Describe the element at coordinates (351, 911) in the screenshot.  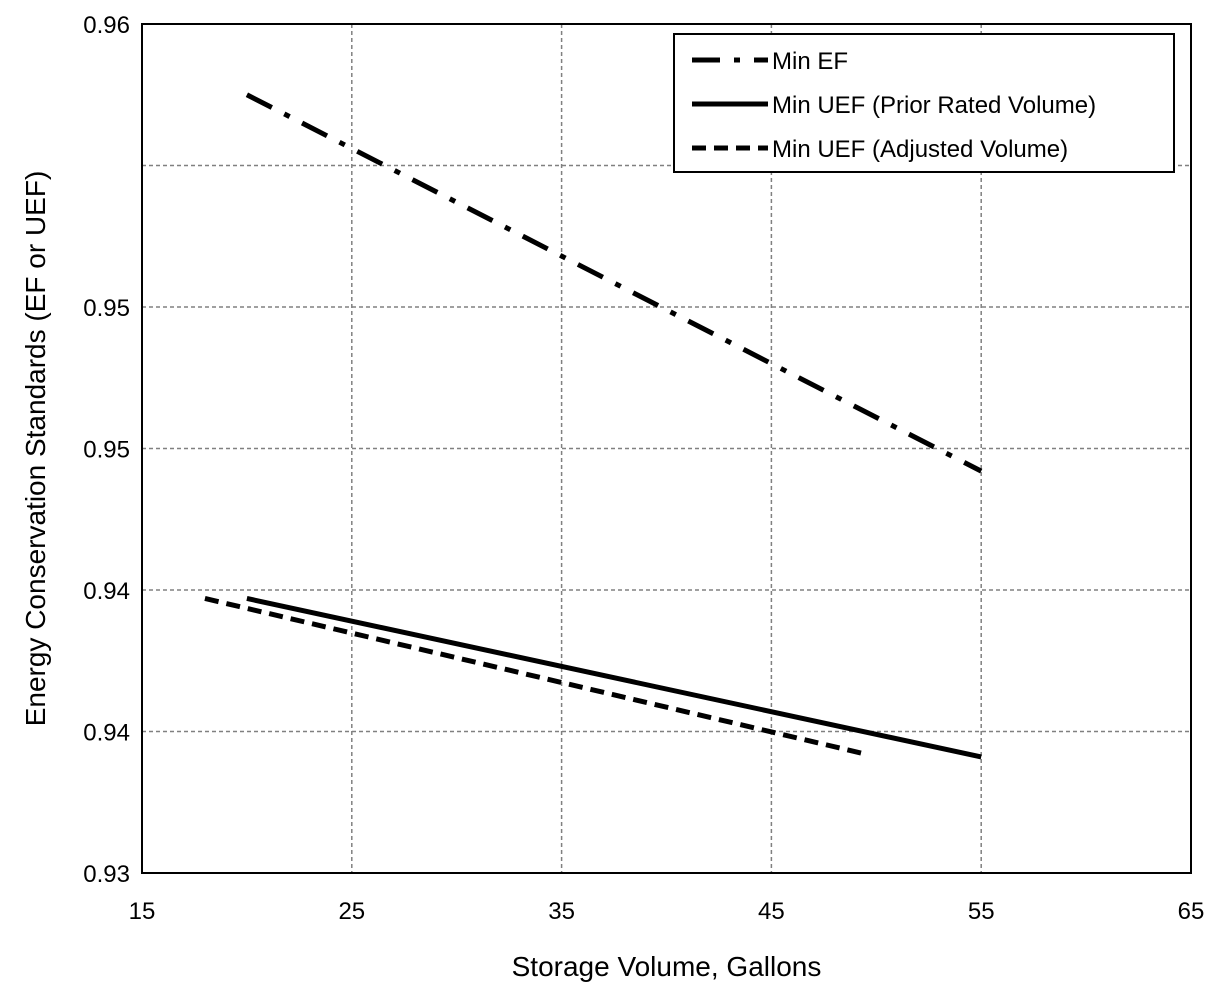
I see `x-tick-label: 25` at that location.